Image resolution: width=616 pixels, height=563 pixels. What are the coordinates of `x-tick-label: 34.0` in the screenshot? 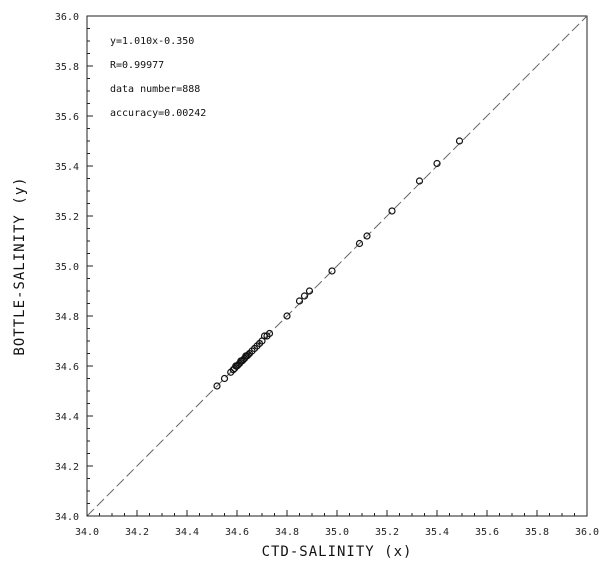 It's located at (87, 532).